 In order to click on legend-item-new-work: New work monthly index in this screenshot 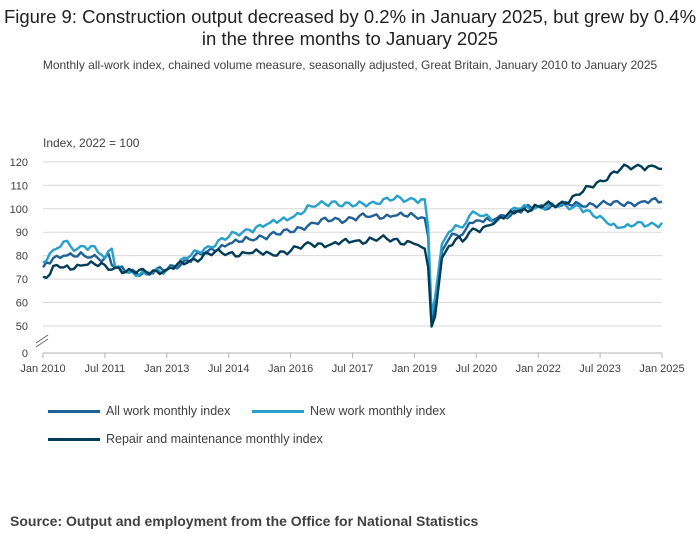, I will do `click(348, 411)`.